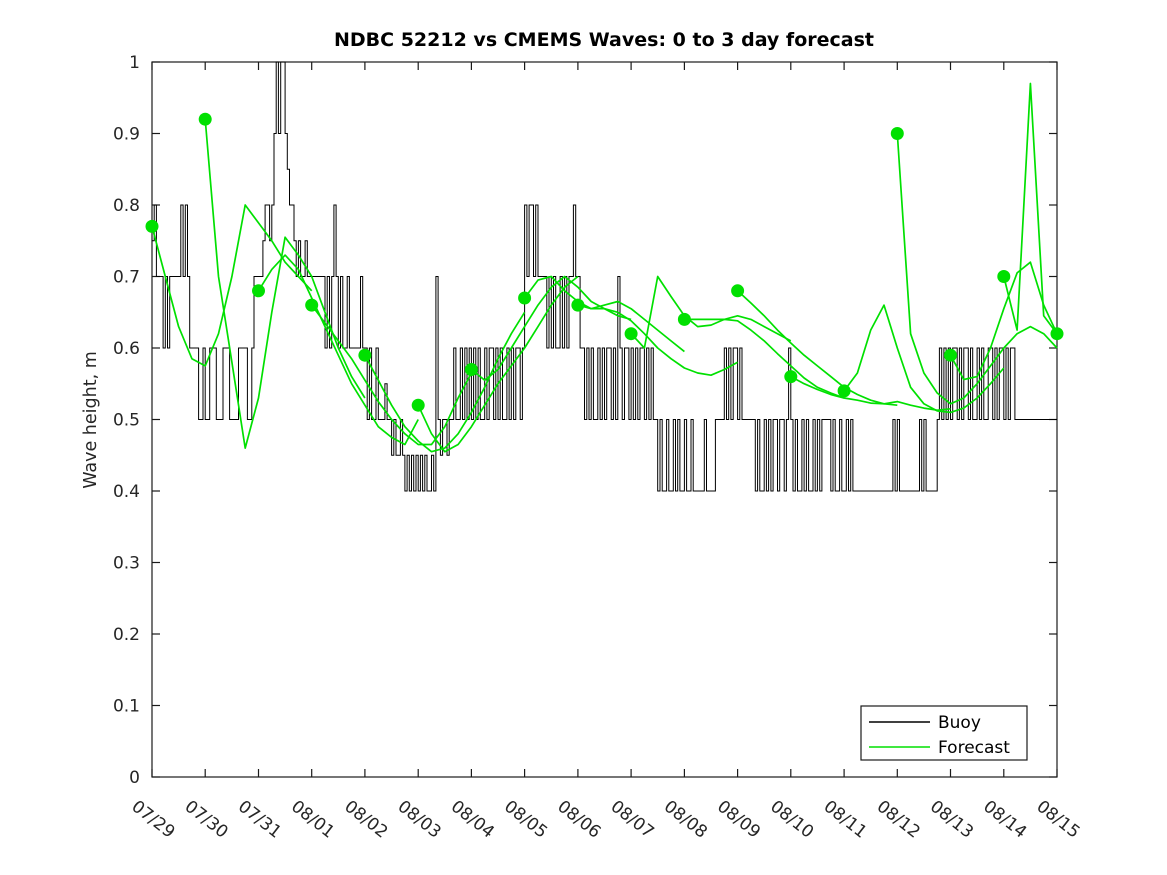 The width and height of the screenshot is (1167, 875). Describe the element at coordinates (898, 820) in the screenshot. I see `x-tick-label: 08/12` at that location.